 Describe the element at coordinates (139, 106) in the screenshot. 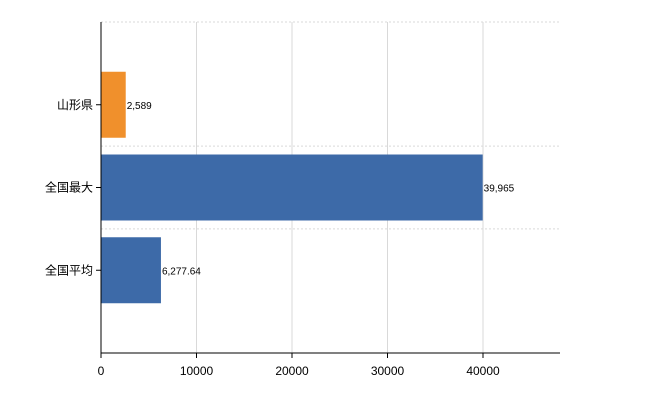

I see `data-label: 2,589` at that location.